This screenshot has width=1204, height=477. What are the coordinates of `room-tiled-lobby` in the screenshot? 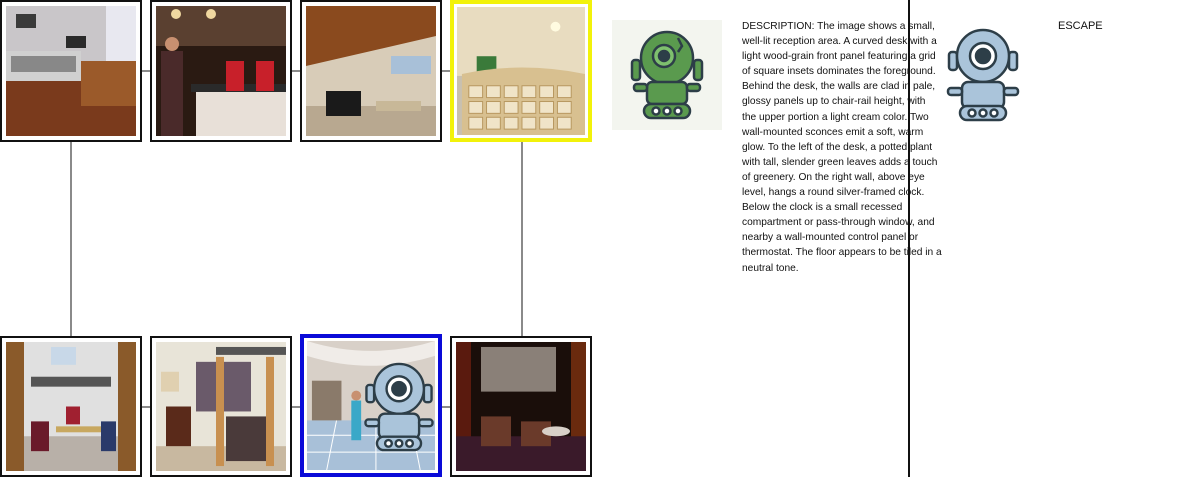 It's located at (371, 405).